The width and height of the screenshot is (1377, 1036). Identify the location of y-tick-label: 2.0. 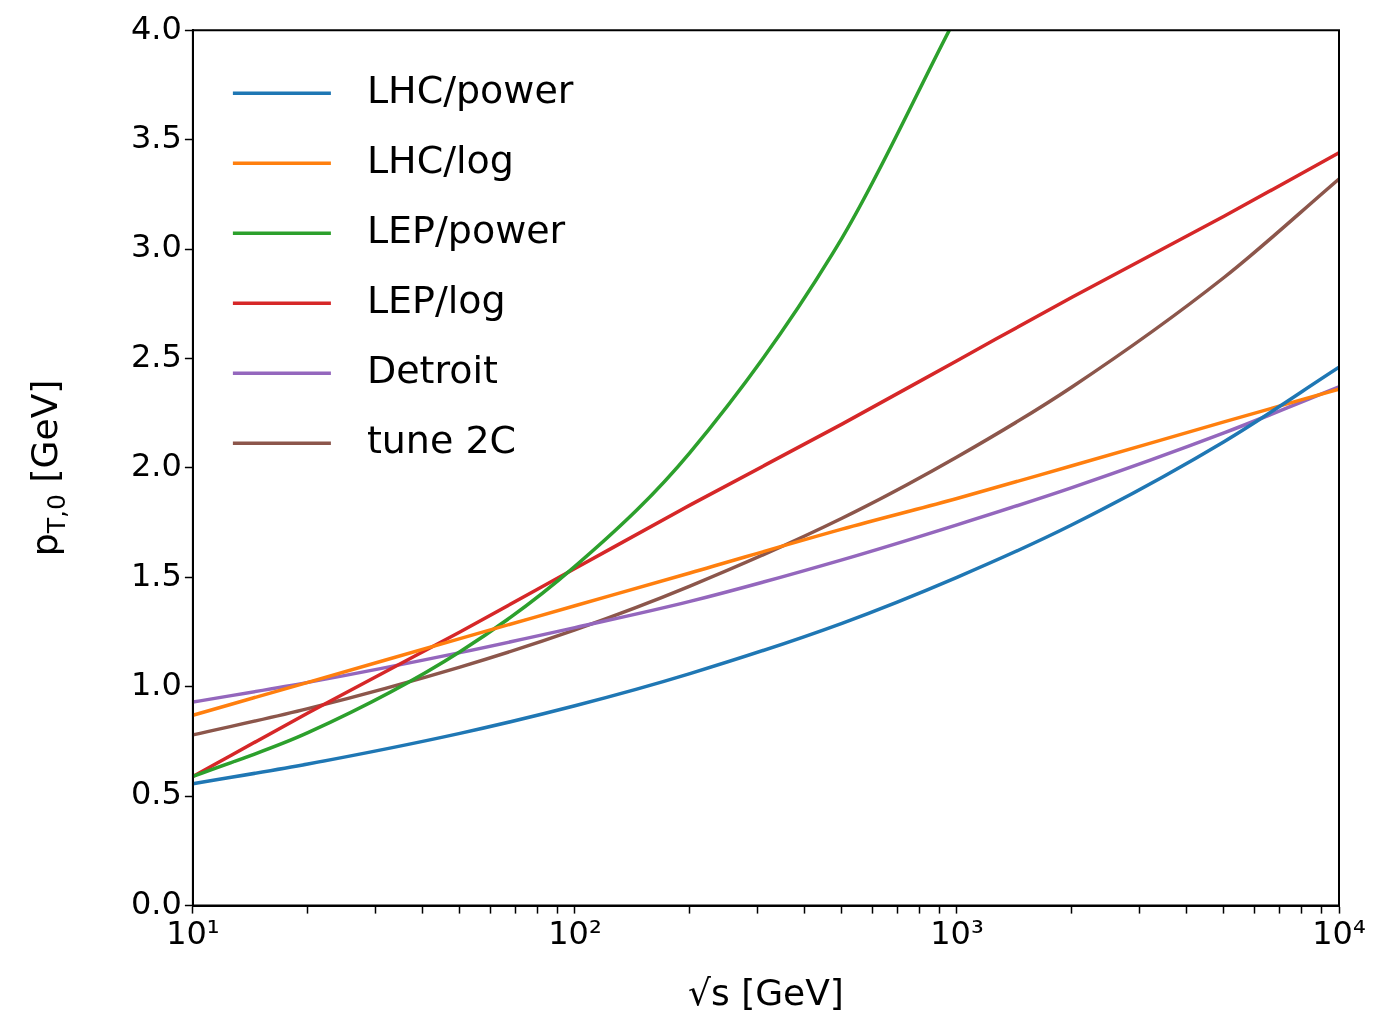
(156, 465).